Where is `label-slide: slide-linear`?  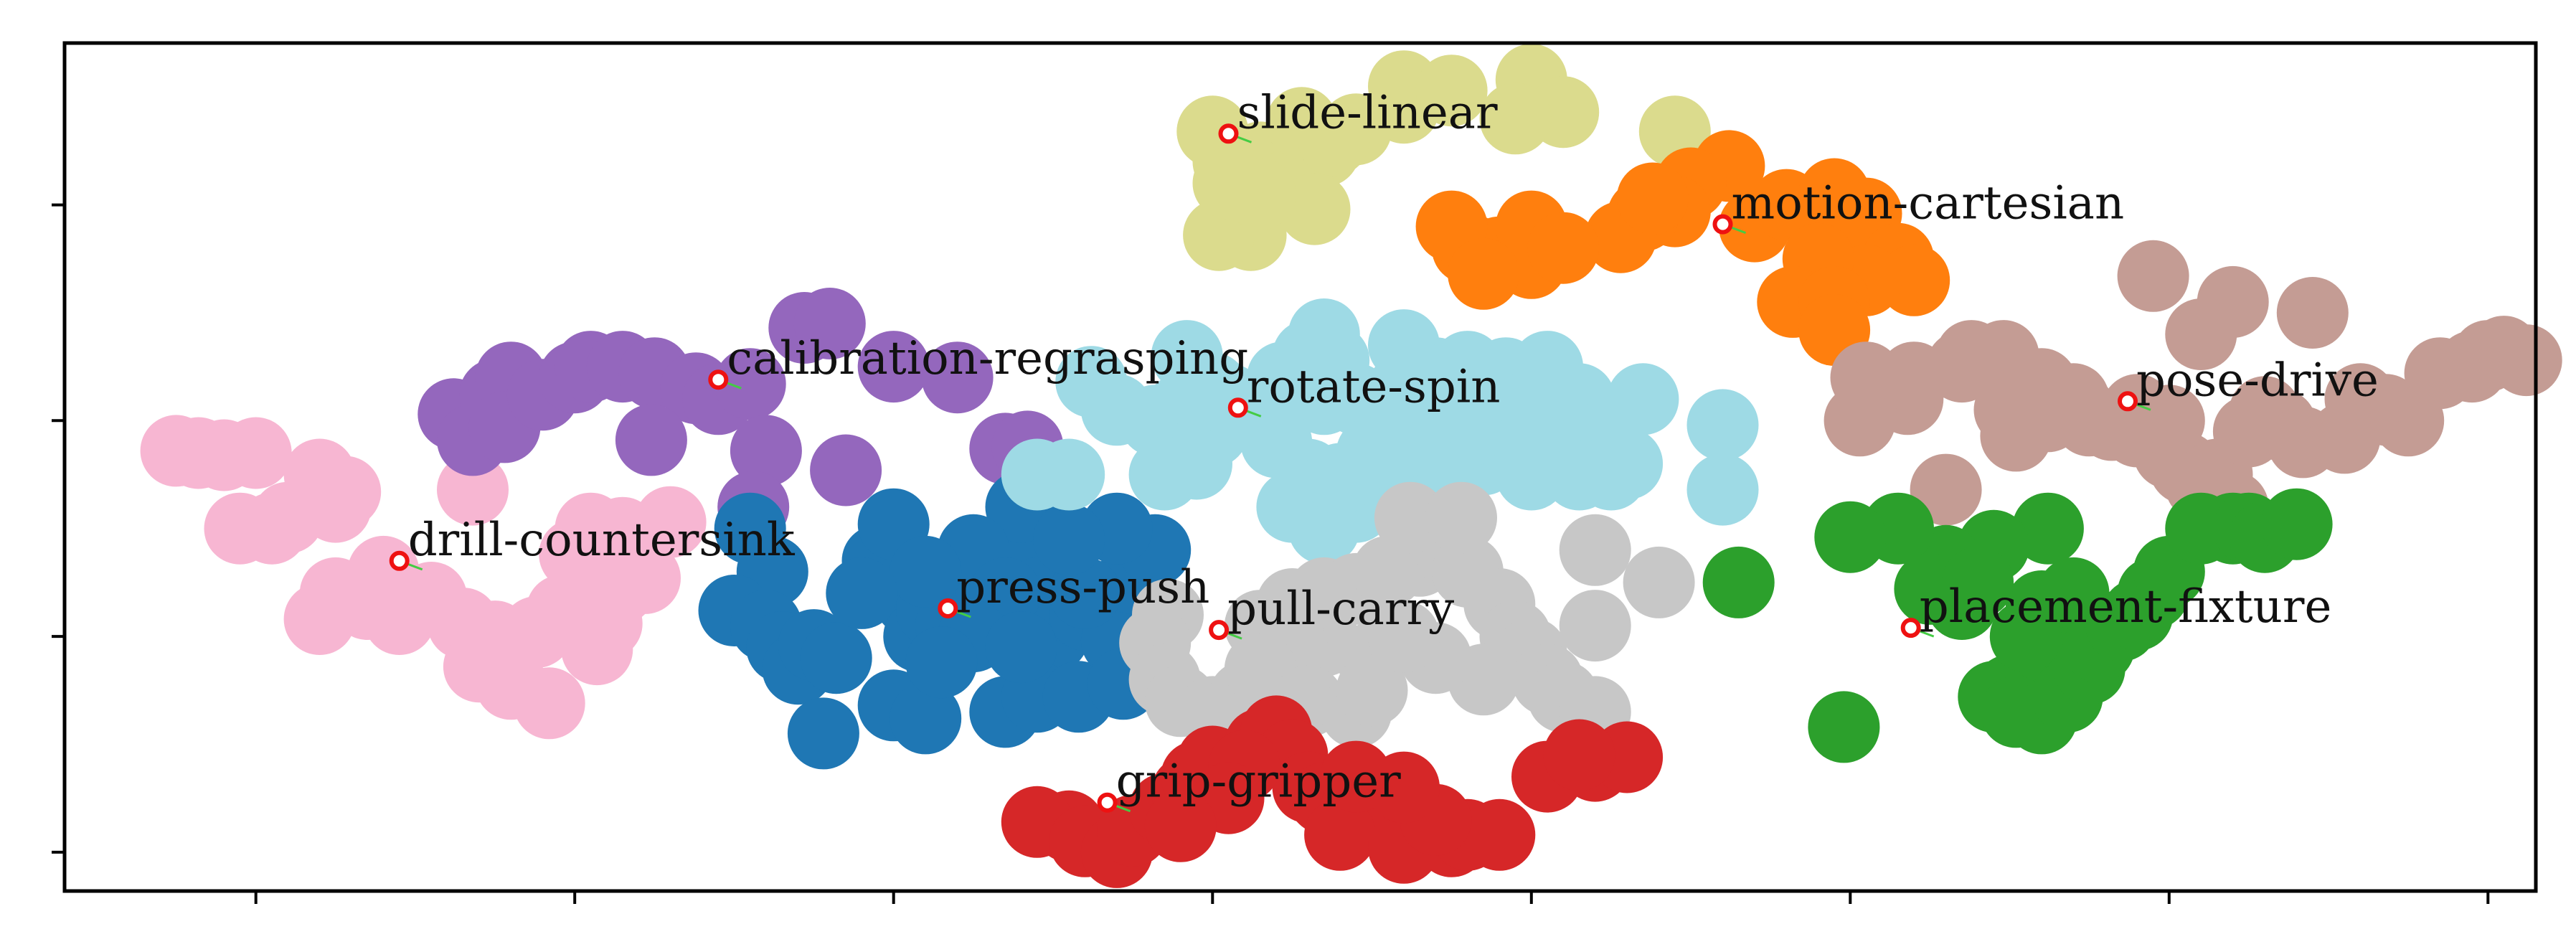
label-slide: slide-linear is located at coordinates (1367, 112).